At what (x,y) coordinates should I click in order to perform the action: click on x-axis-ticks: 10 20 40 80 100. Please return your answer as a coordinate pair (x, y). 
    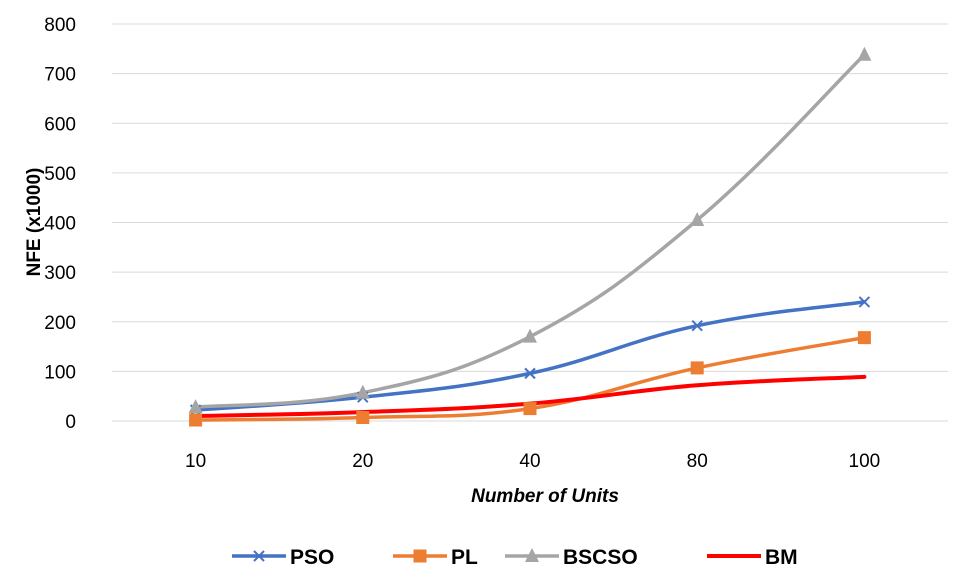
    Looking at the image, I should click on (532, 461).